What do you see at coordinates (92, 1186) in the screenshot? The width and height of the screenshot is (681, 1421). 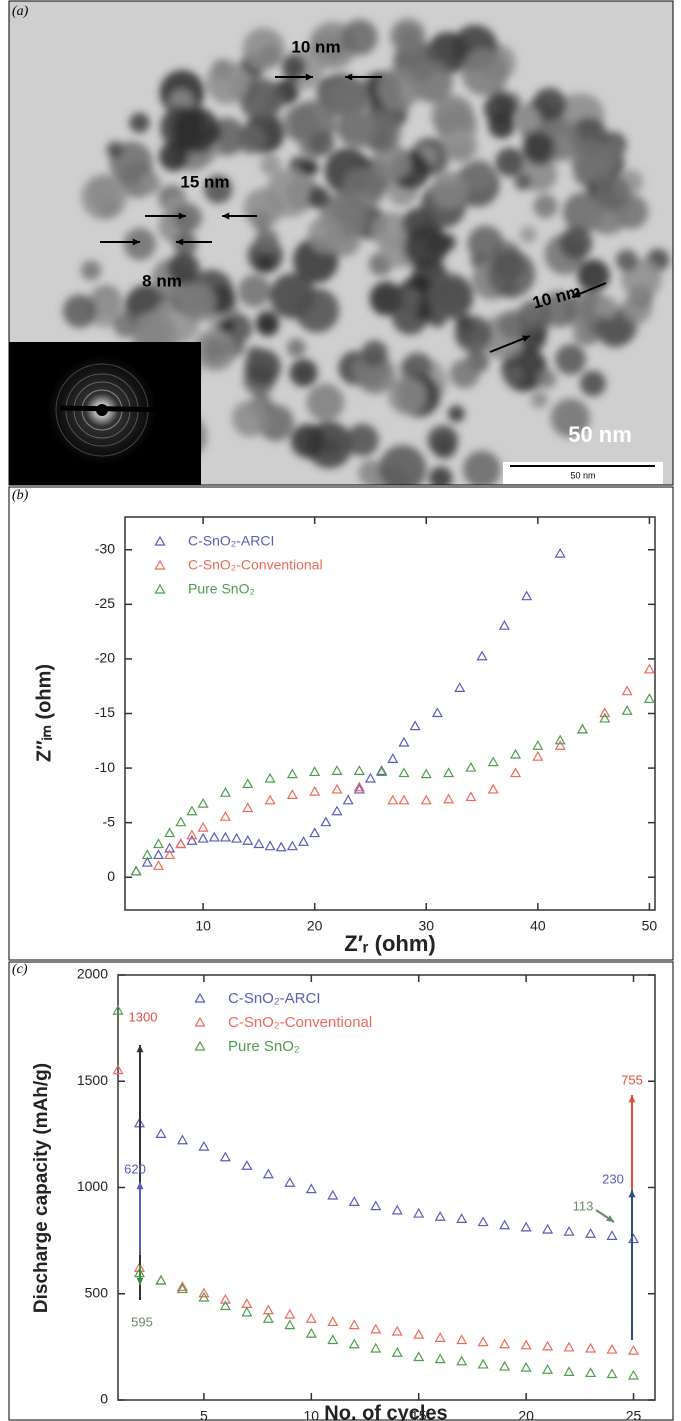 I see `y-tick-label: 1000` at bounding box center [92, 1186].